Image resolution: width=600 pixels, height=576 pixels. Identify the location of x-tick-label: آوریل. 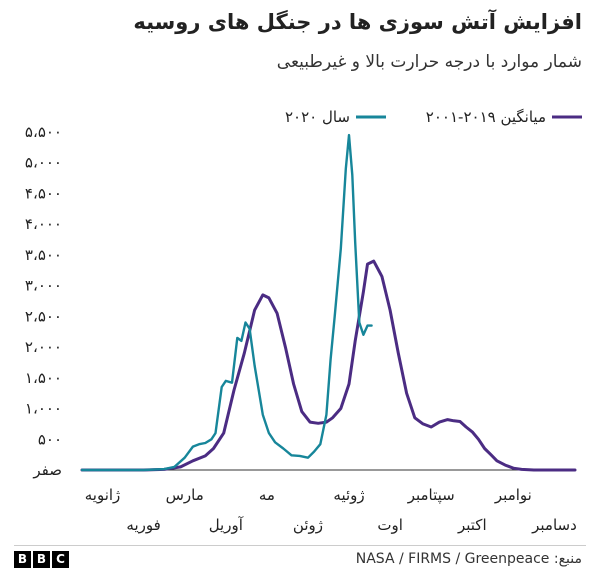
(226, 525).